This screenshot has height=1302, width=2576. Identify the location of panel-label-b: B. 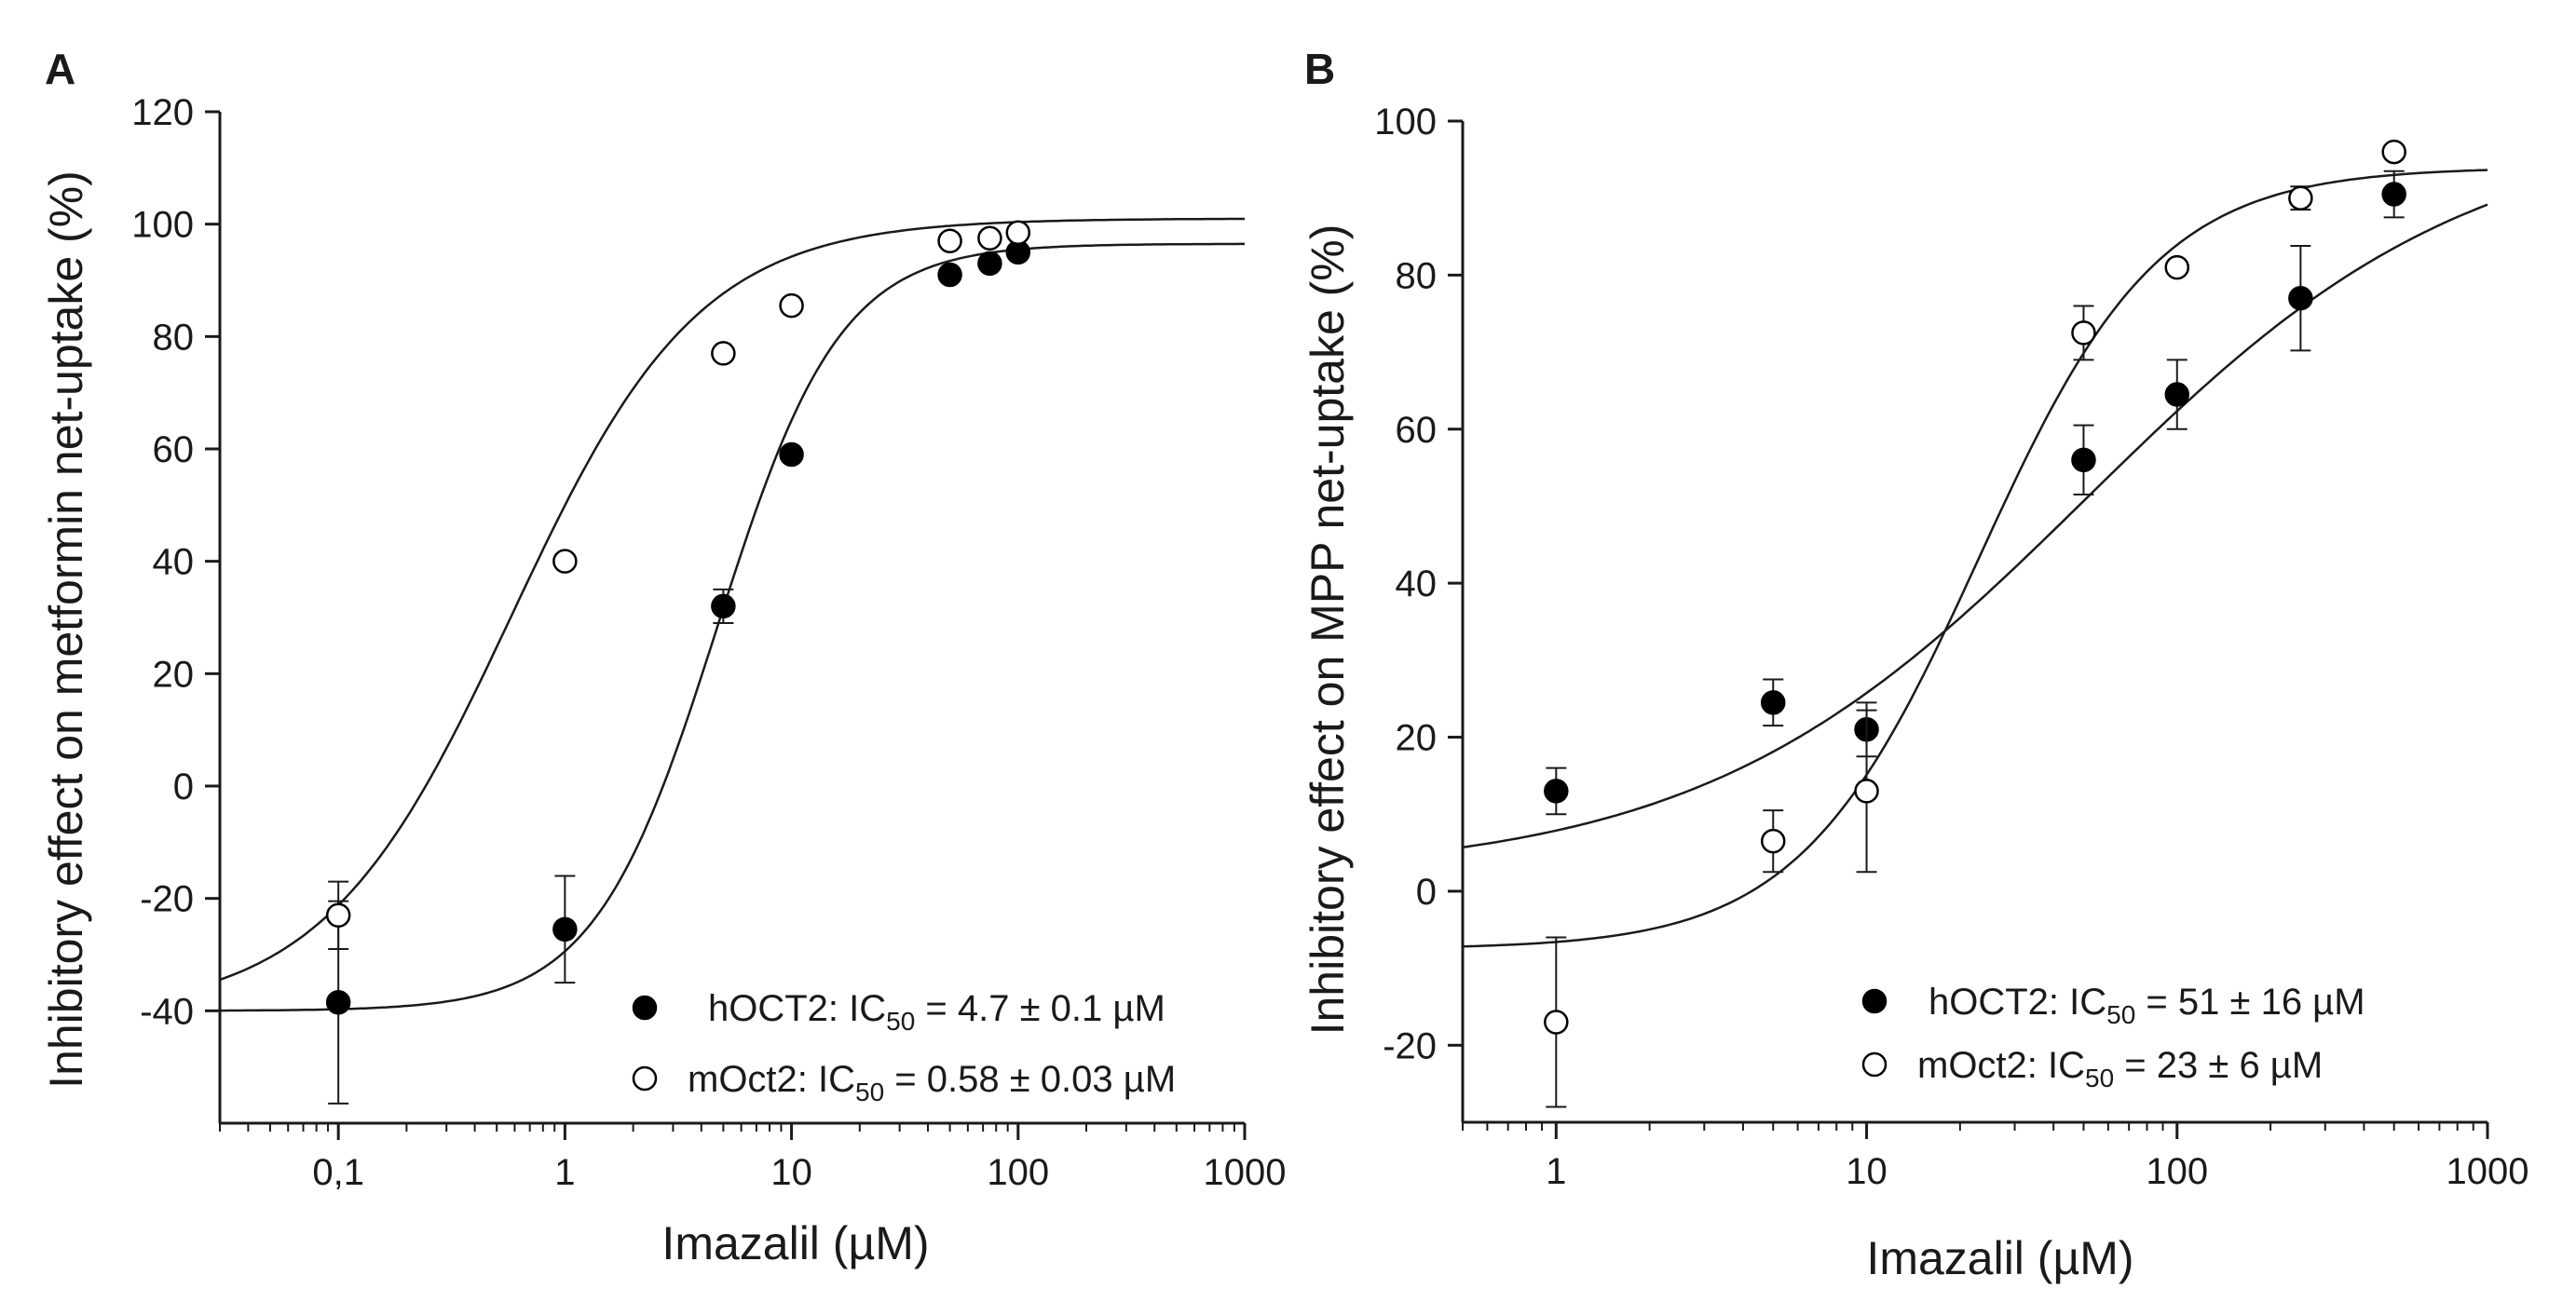
(1319, 69).